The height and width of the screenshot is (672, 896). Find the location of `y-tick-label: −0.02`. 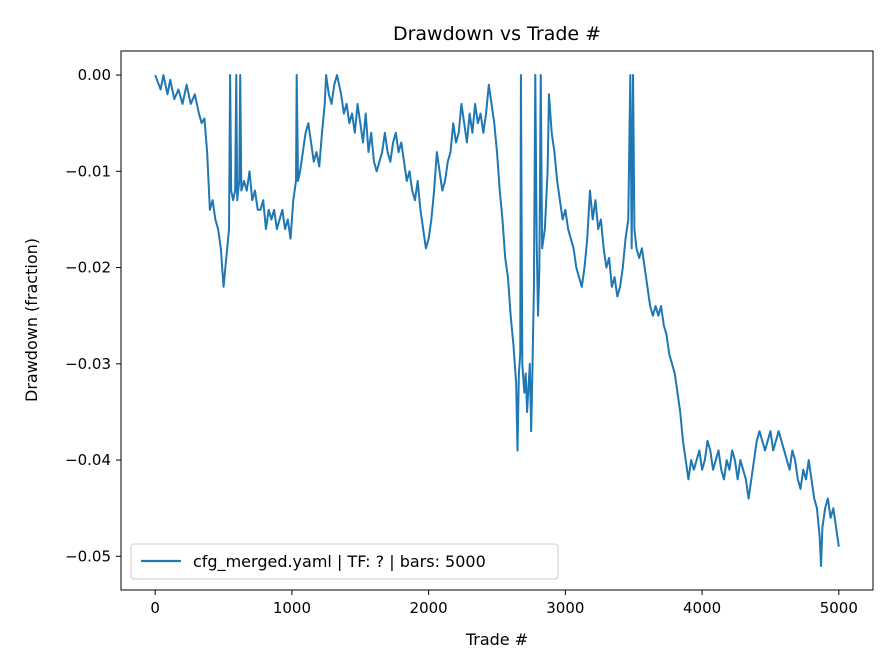

y-tick-label: −0.02 is located at coordinates (88, 268).